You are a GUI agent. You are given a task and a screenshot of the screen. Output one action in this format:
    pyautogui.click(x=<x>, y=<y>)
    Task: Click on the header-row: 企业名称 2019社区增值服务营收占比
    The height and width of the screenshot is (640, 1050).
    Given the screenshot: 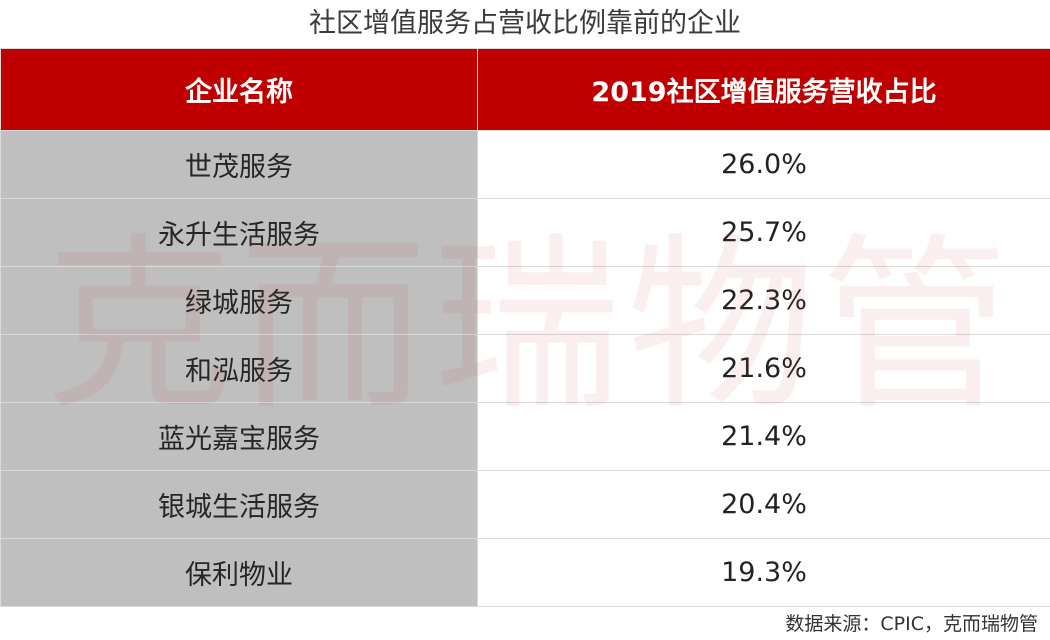 What is the action you would take?
    pyautogui.click(x=525, y=89)
    